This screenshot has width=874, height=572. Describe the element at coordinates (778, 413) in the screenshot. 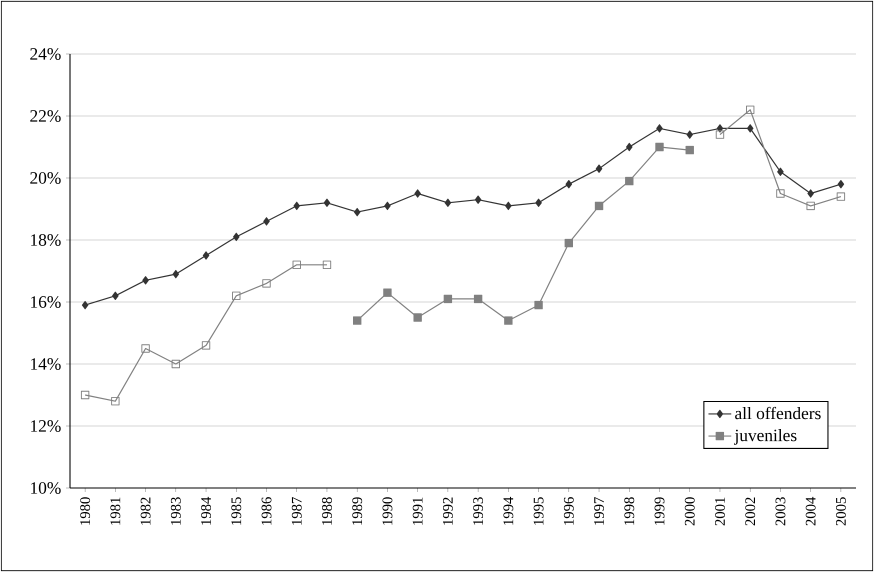

I see `legend-label: all offenders` at that location.